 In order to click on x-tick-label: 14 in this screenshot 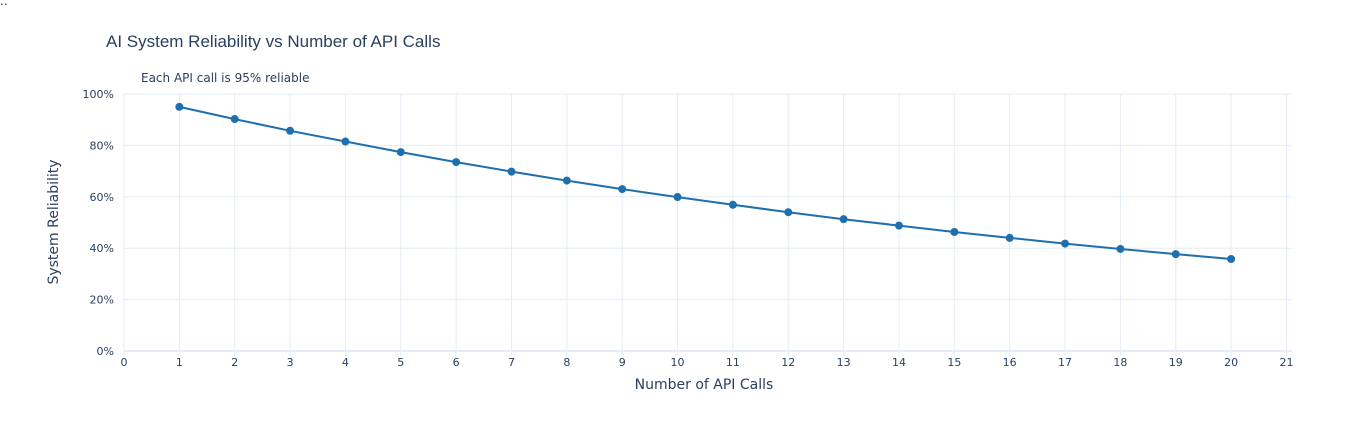, I will do `click(899, 362)`.